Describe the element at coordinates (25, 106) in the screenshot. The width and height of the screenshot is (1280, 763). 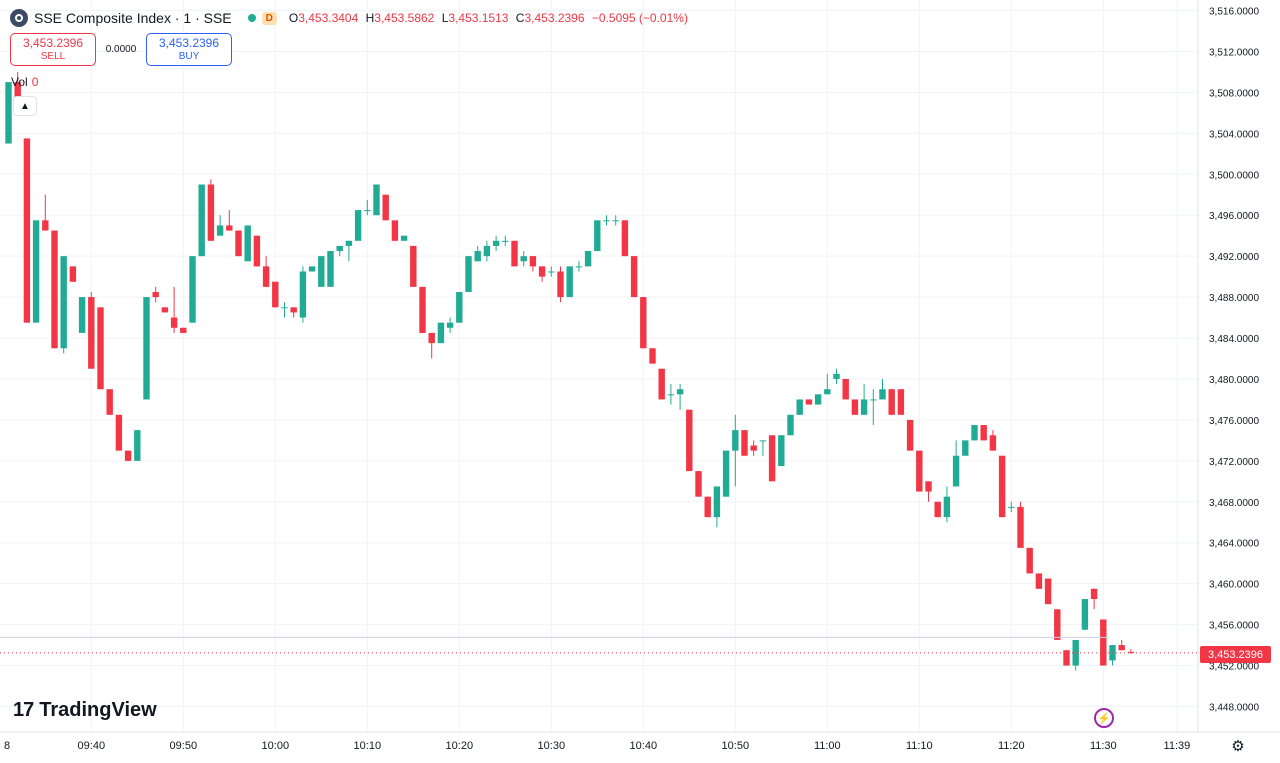
I see `chevron-up-icon: ▲` at that location.